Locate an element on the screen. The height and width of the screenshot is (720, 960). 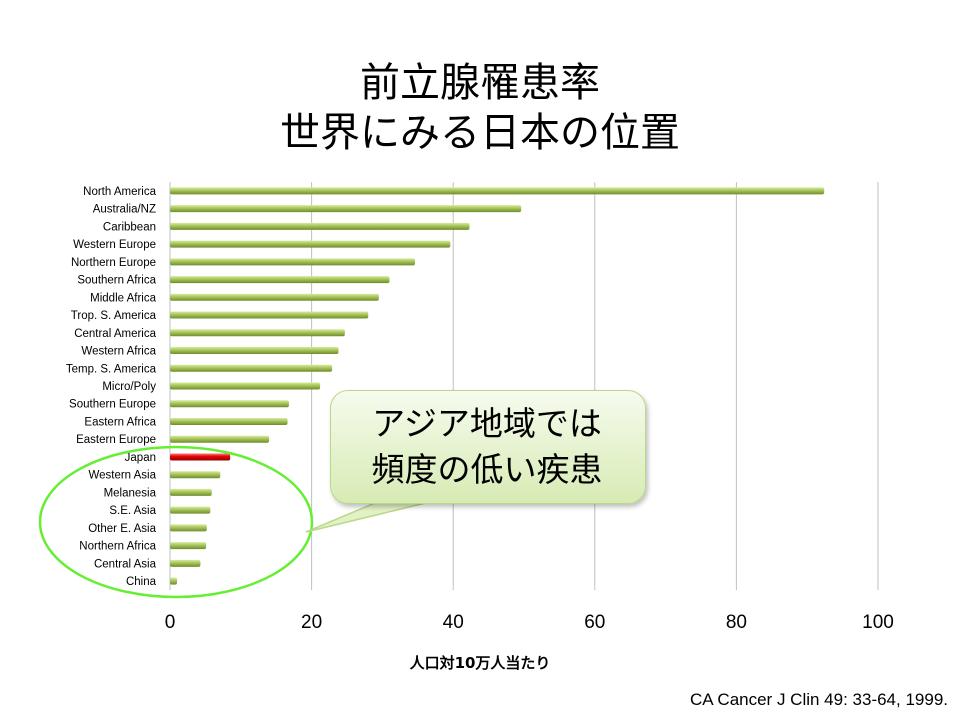
bar-central-asia is located at coordinates (185, 563).